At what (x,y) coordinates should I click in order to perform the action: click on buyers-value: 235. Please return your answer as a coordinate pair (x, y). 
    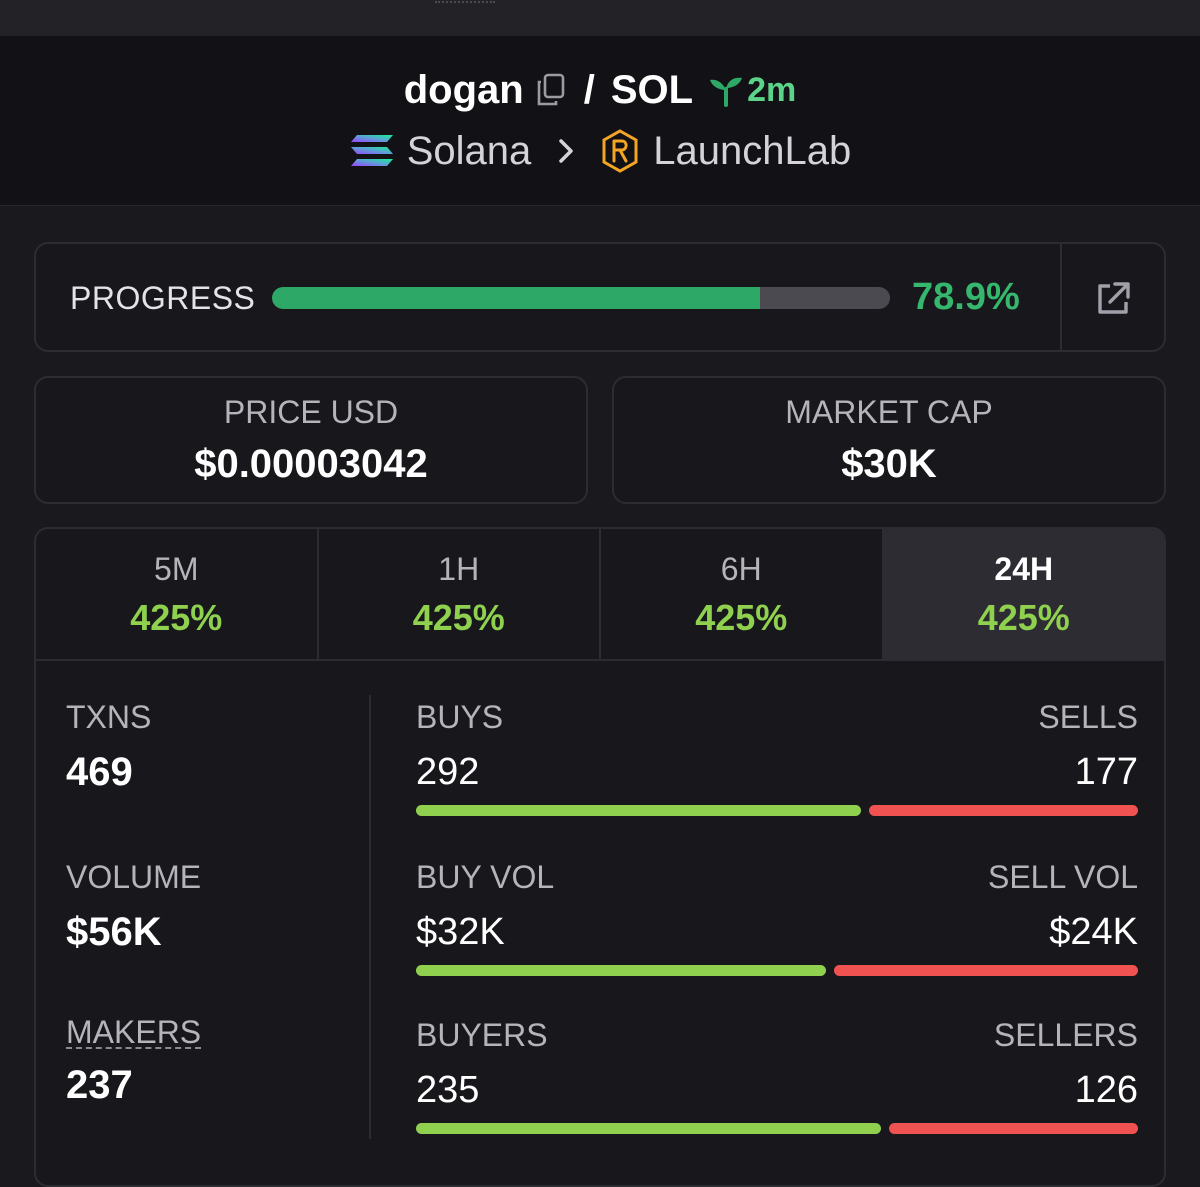
    Looking at the image, I should click on (448, 1090).